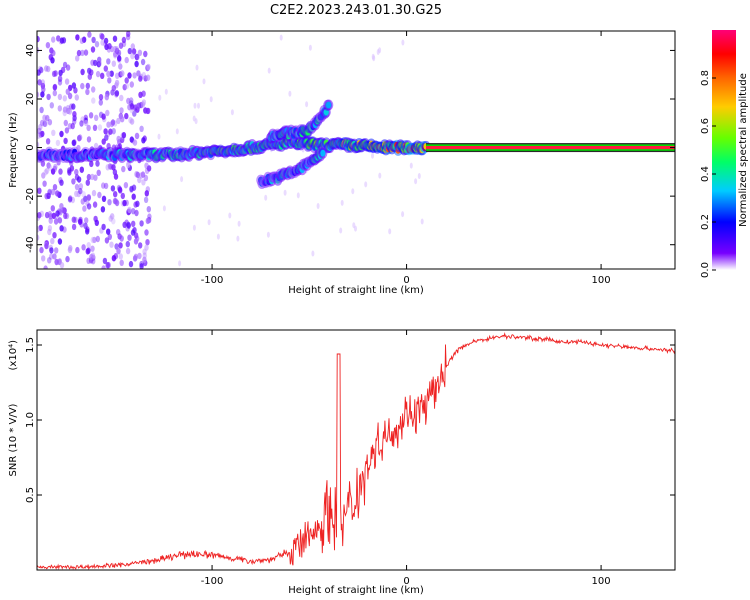 This screenshot has height=600, width=750. I want to click on colorbar-ticks: 0.0 0.2 0.4 0.6 0.8, so click(708, 174).